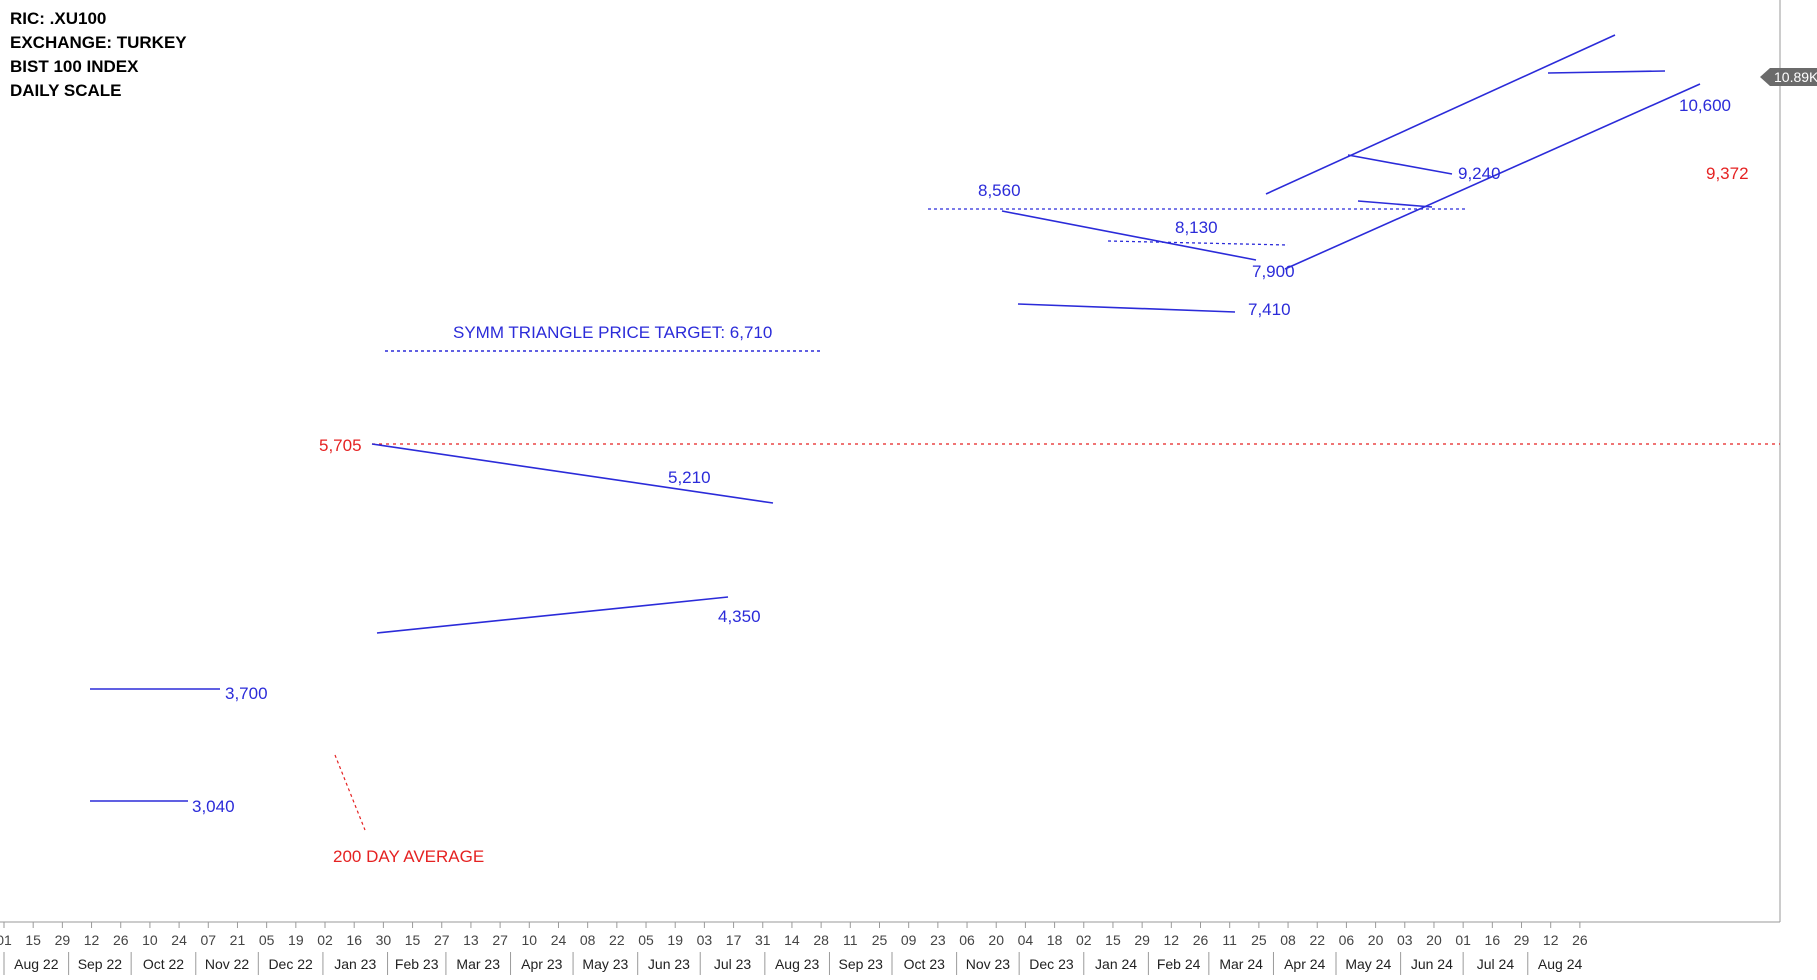 This screenshot has width=1817, height=980. I want to click on trendline-channel-upper, so click(1440, 114).